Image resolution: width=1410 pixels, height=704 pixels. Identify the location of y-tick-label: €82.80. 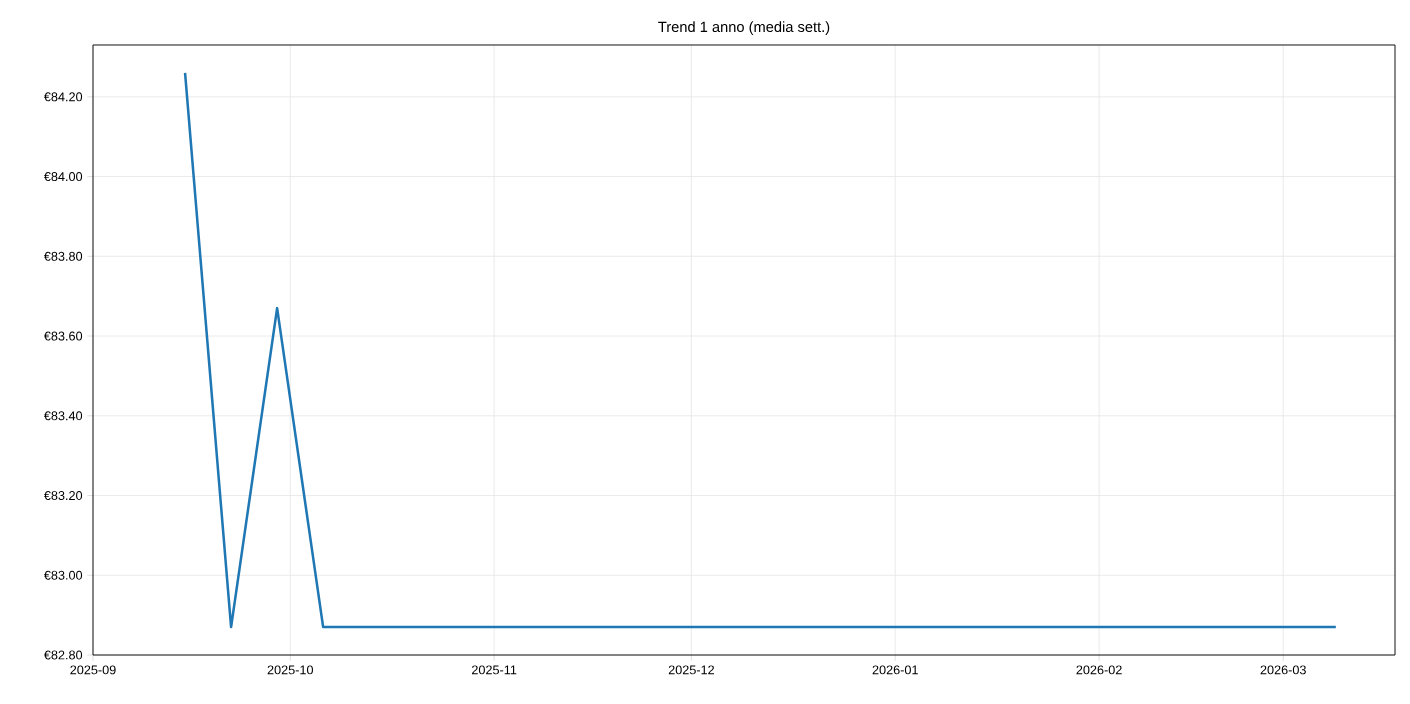
(63, 655).